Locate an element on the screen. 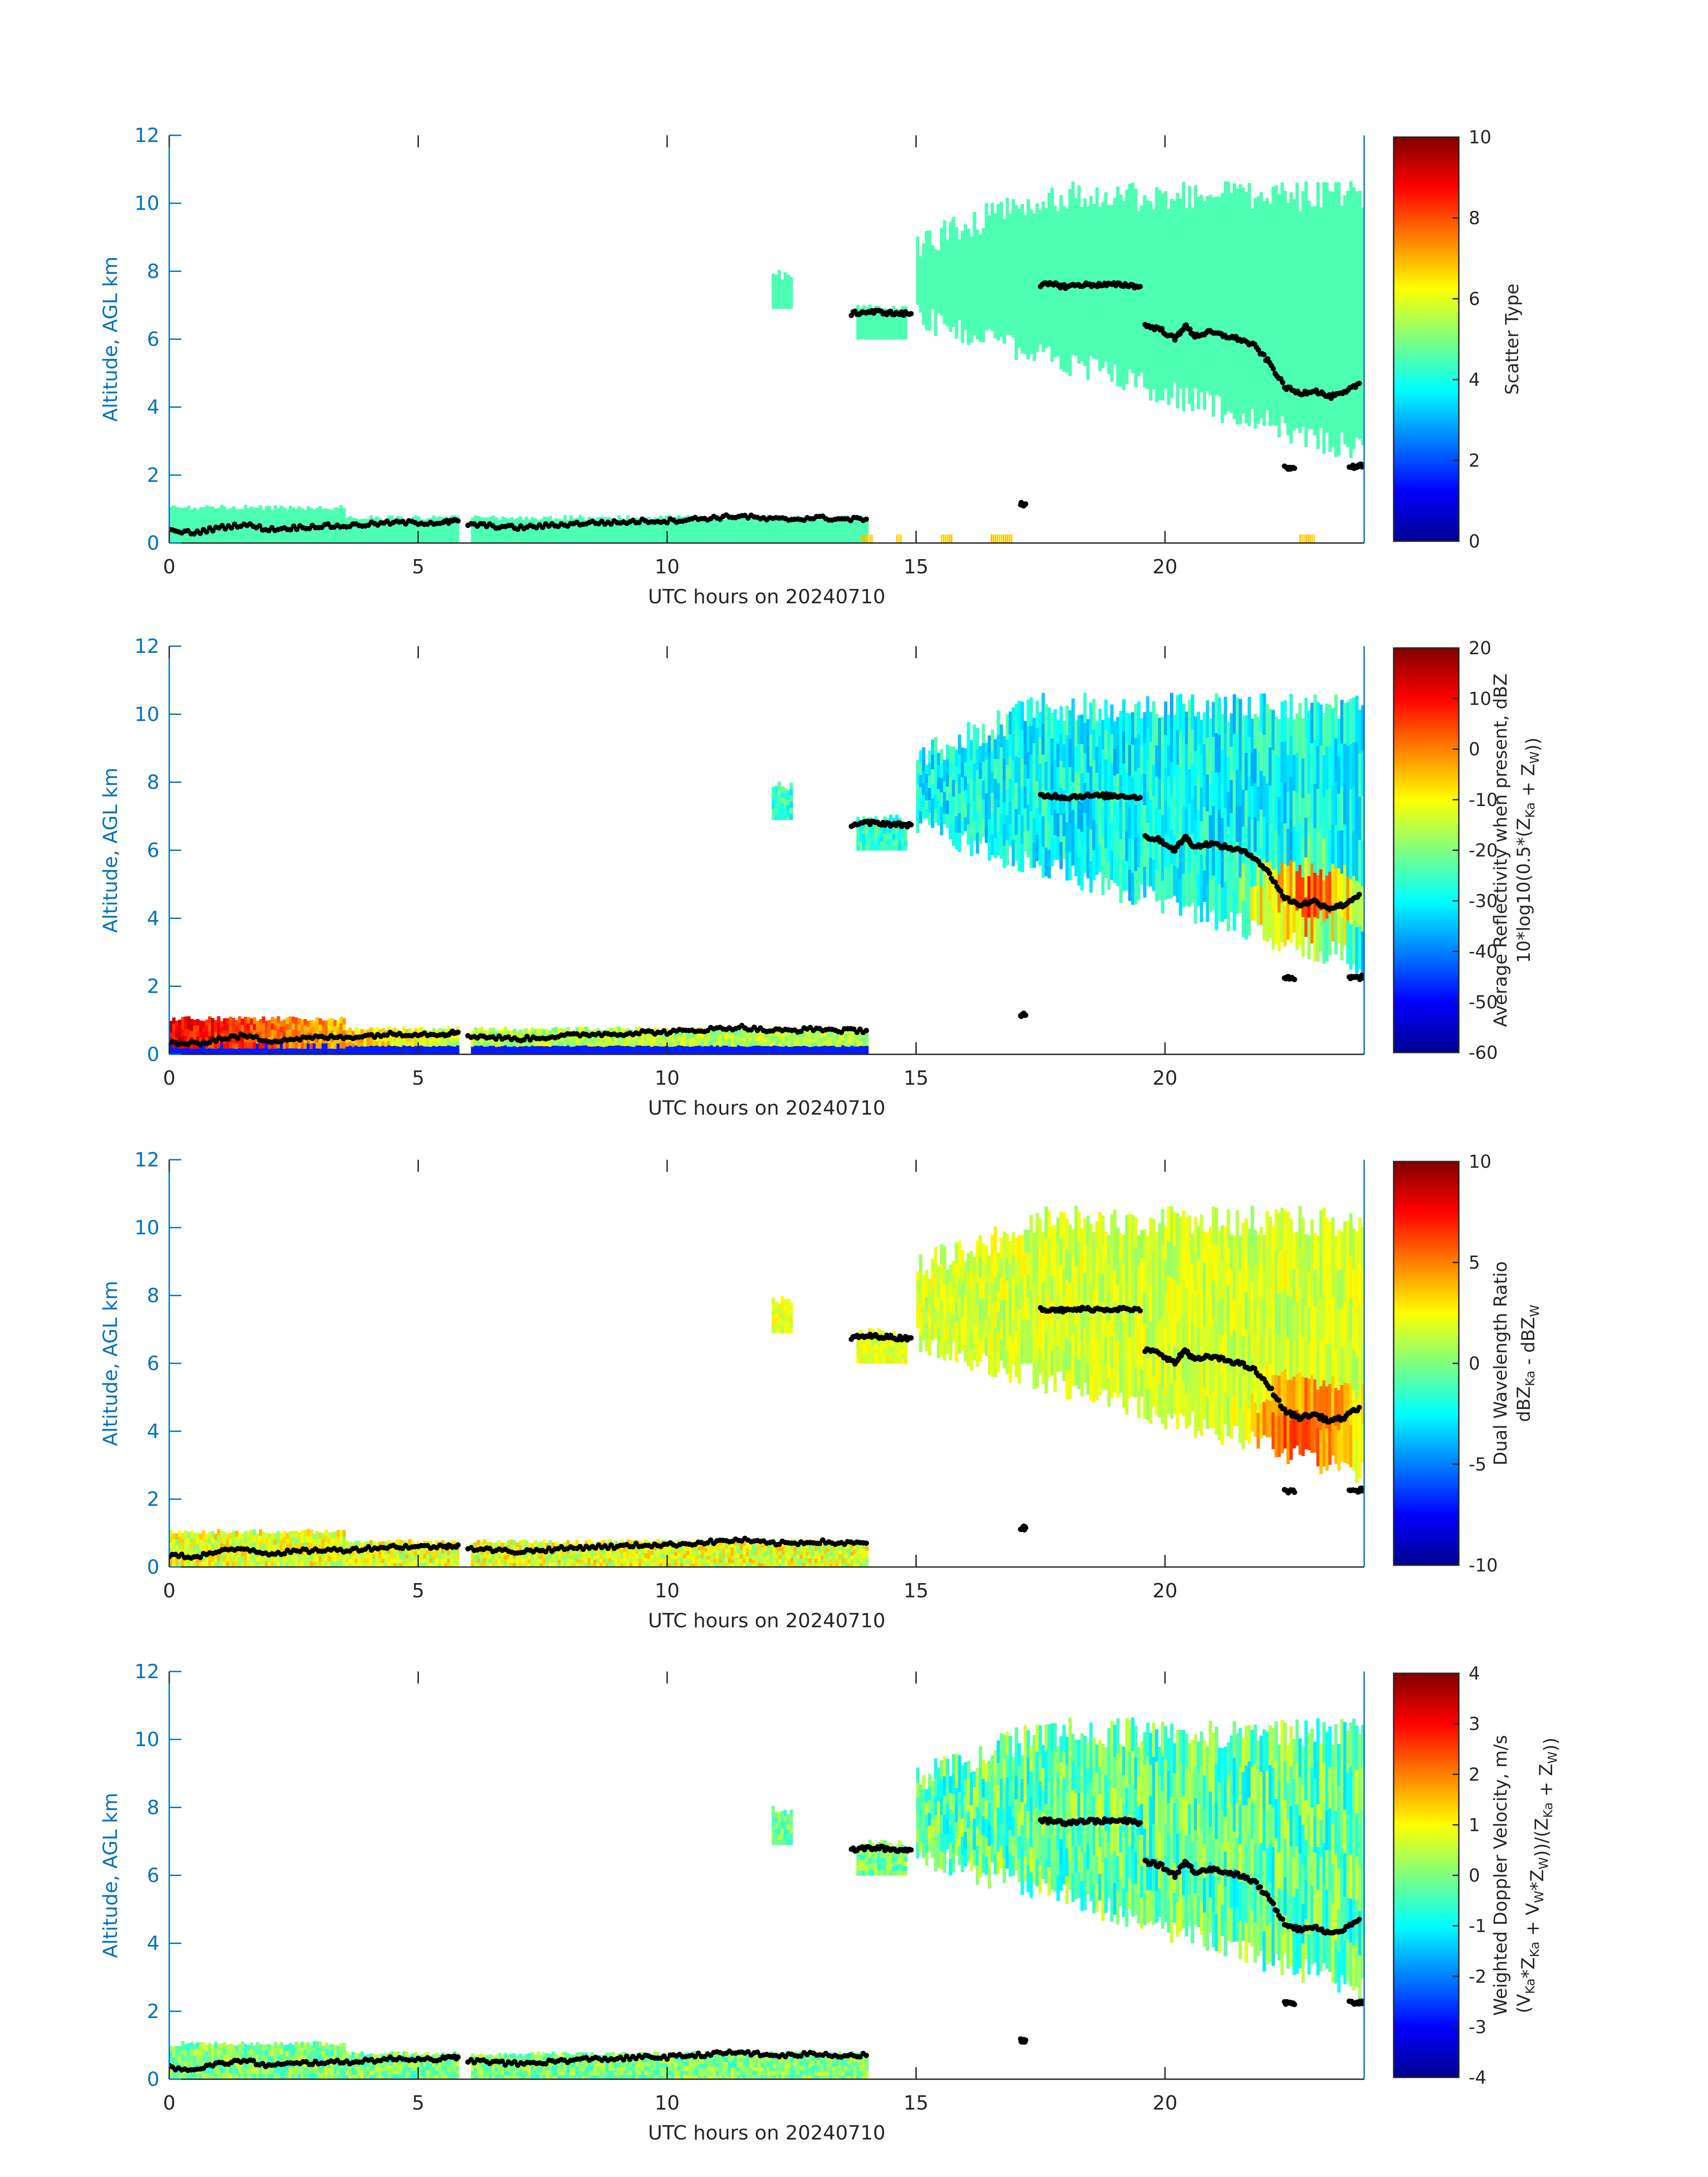 This screenshot has width=1708, height=2177. colorbar-tick-label: -1 is located at coordinates (1478, 1926).